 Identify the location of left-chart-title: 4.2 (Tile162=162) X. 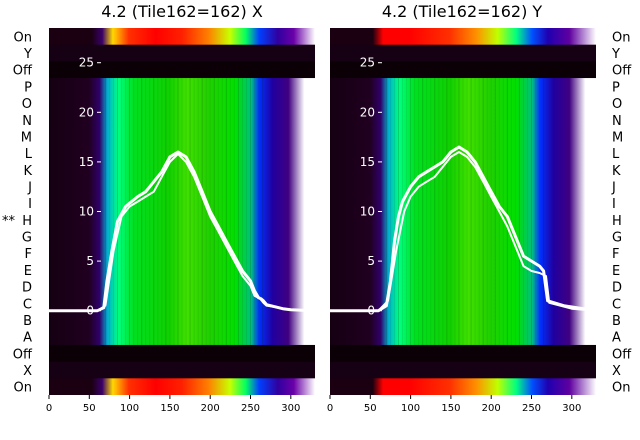
(182, 11).